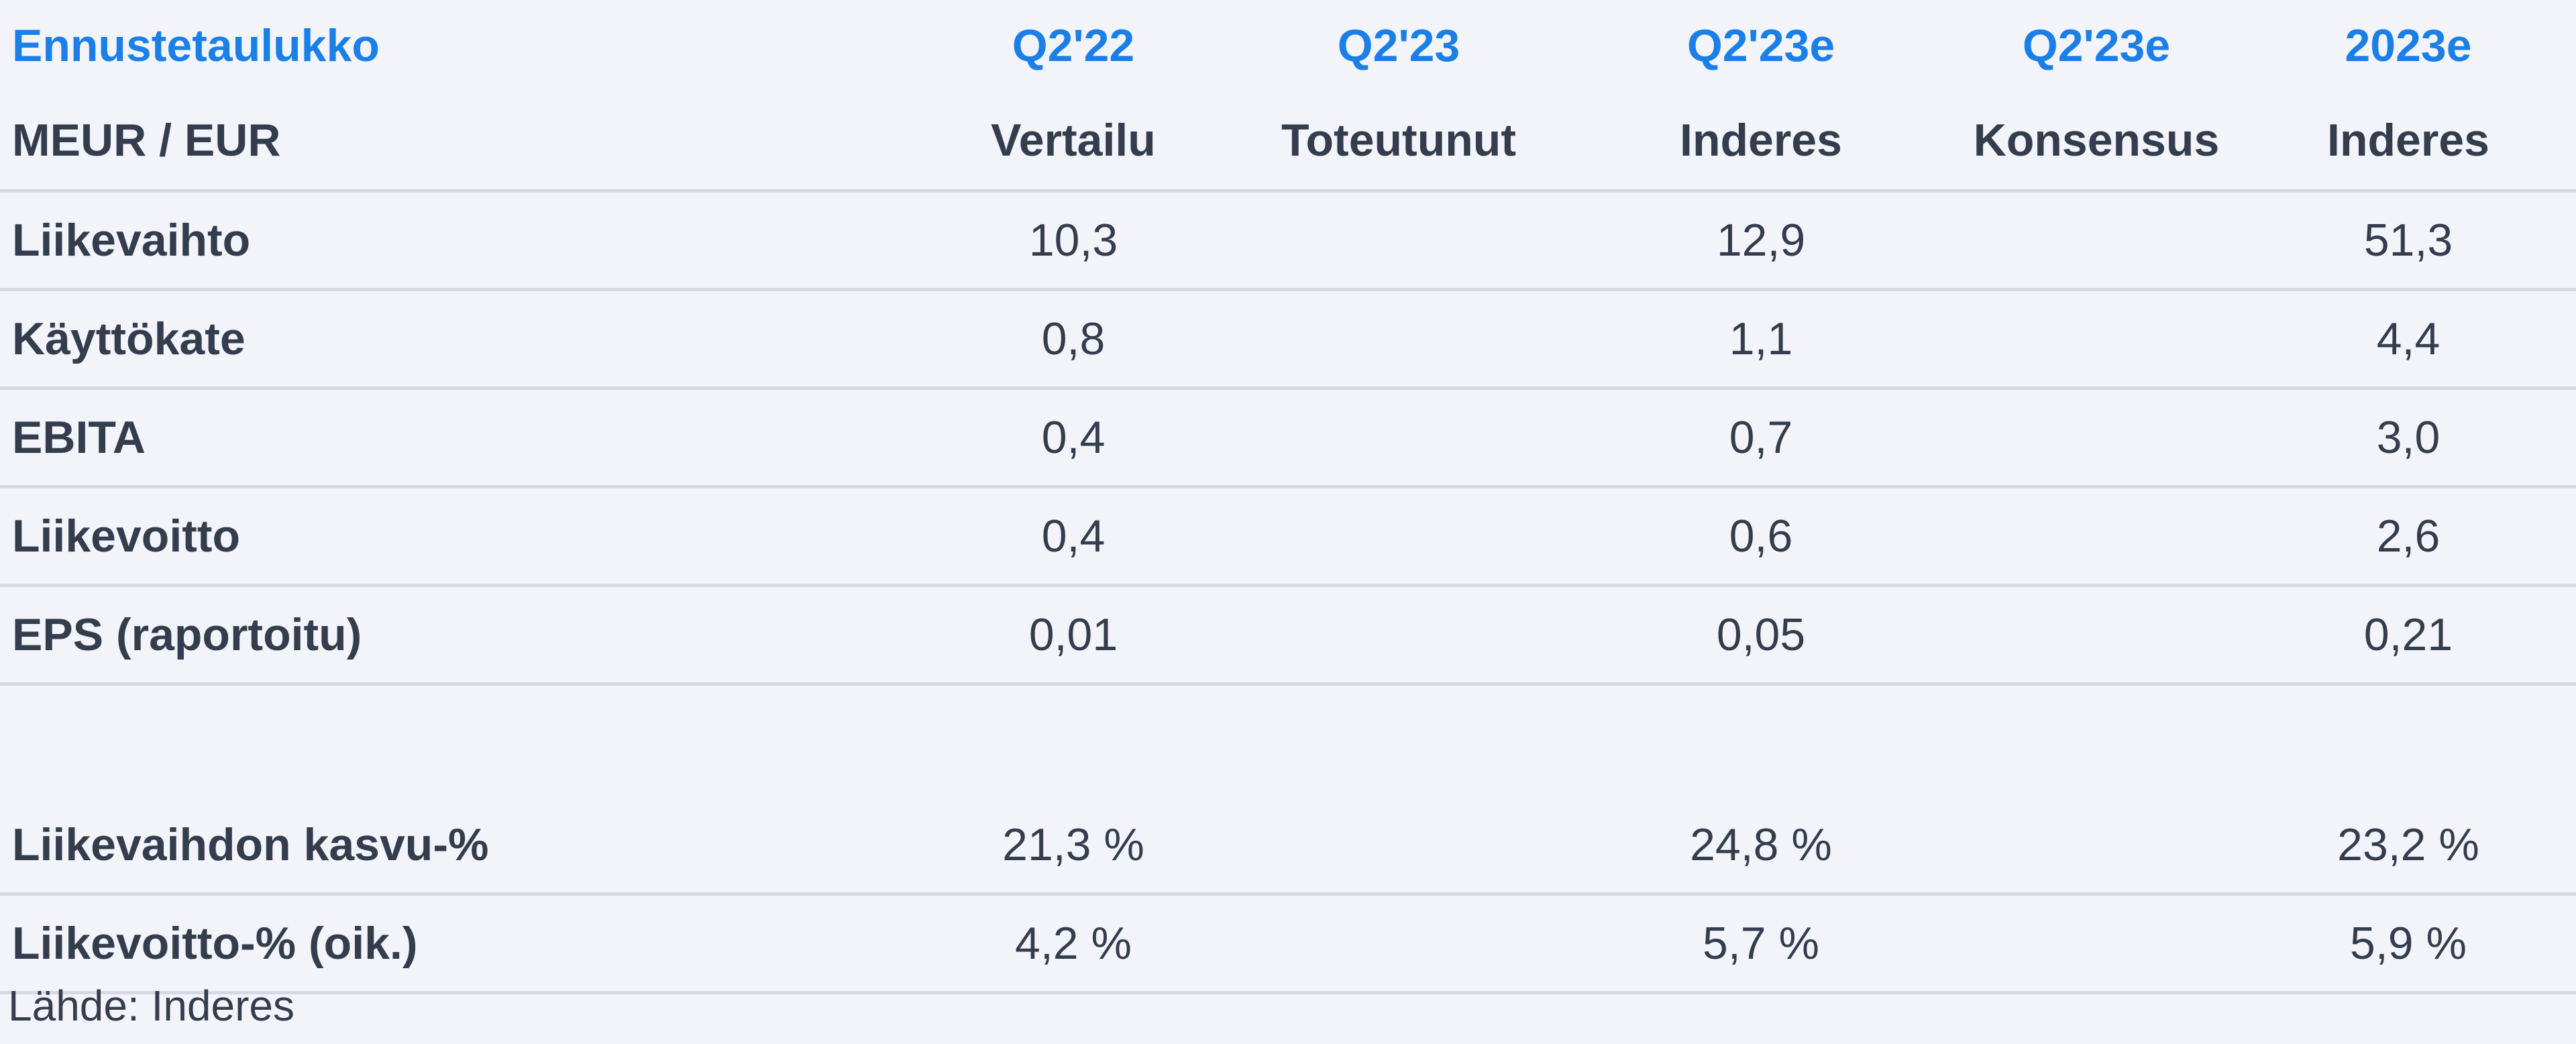 The height and width of the screenshot is (1044, 2576). I want to click on table-row: Käyttökate 0,8 1,1 4,4, so click(1288, 340).